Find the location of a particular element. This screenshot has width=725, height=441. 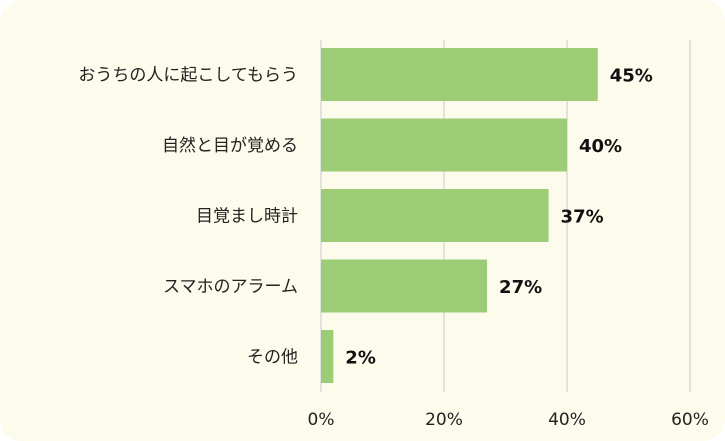

value-label: 27% is located at coordinates (520, 287).